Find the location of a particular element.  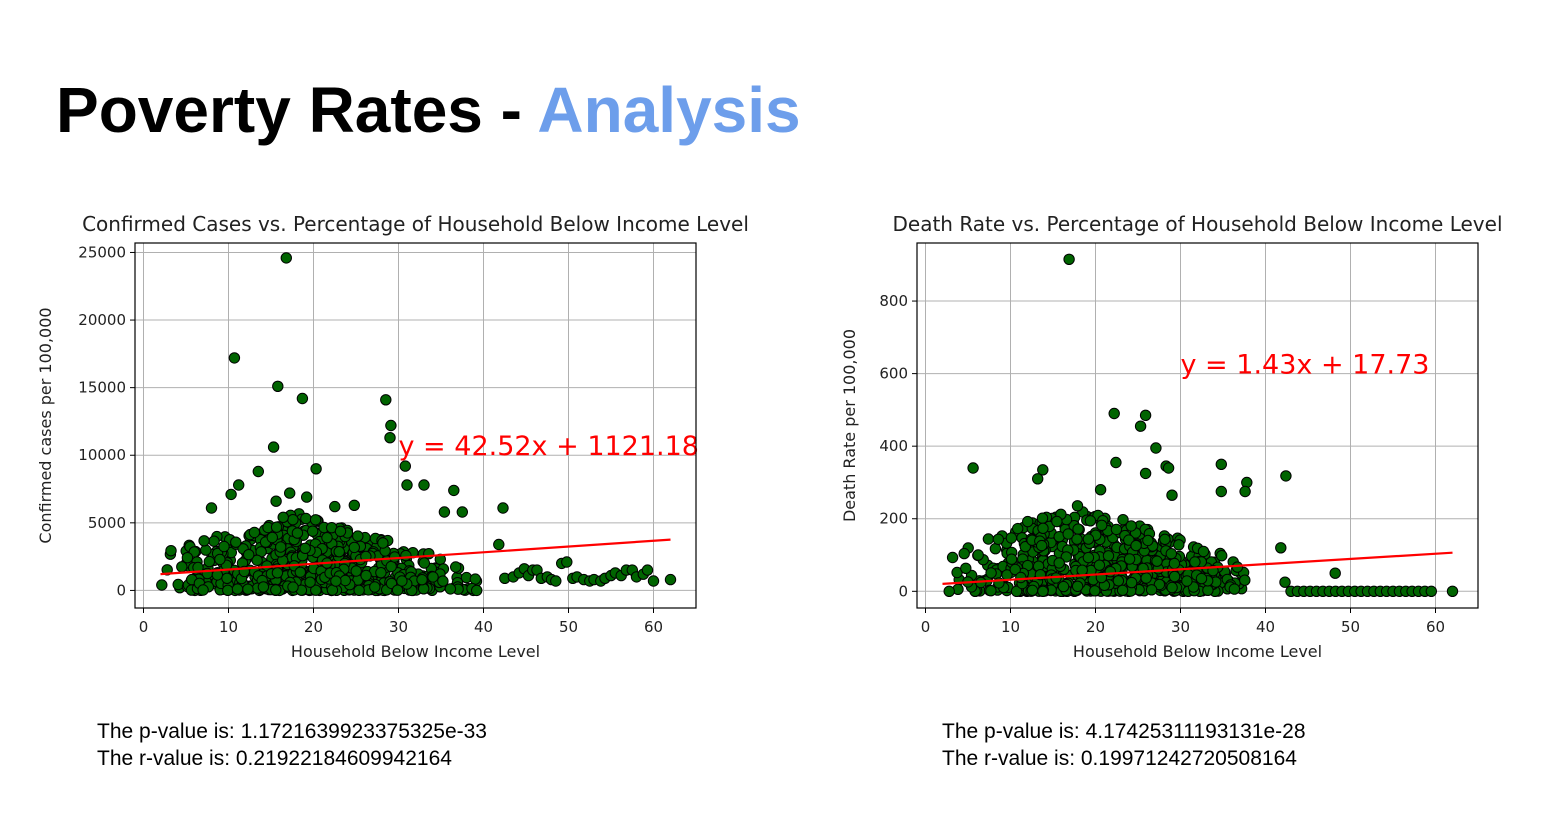

data-points is located at coordinates (1201, 425).